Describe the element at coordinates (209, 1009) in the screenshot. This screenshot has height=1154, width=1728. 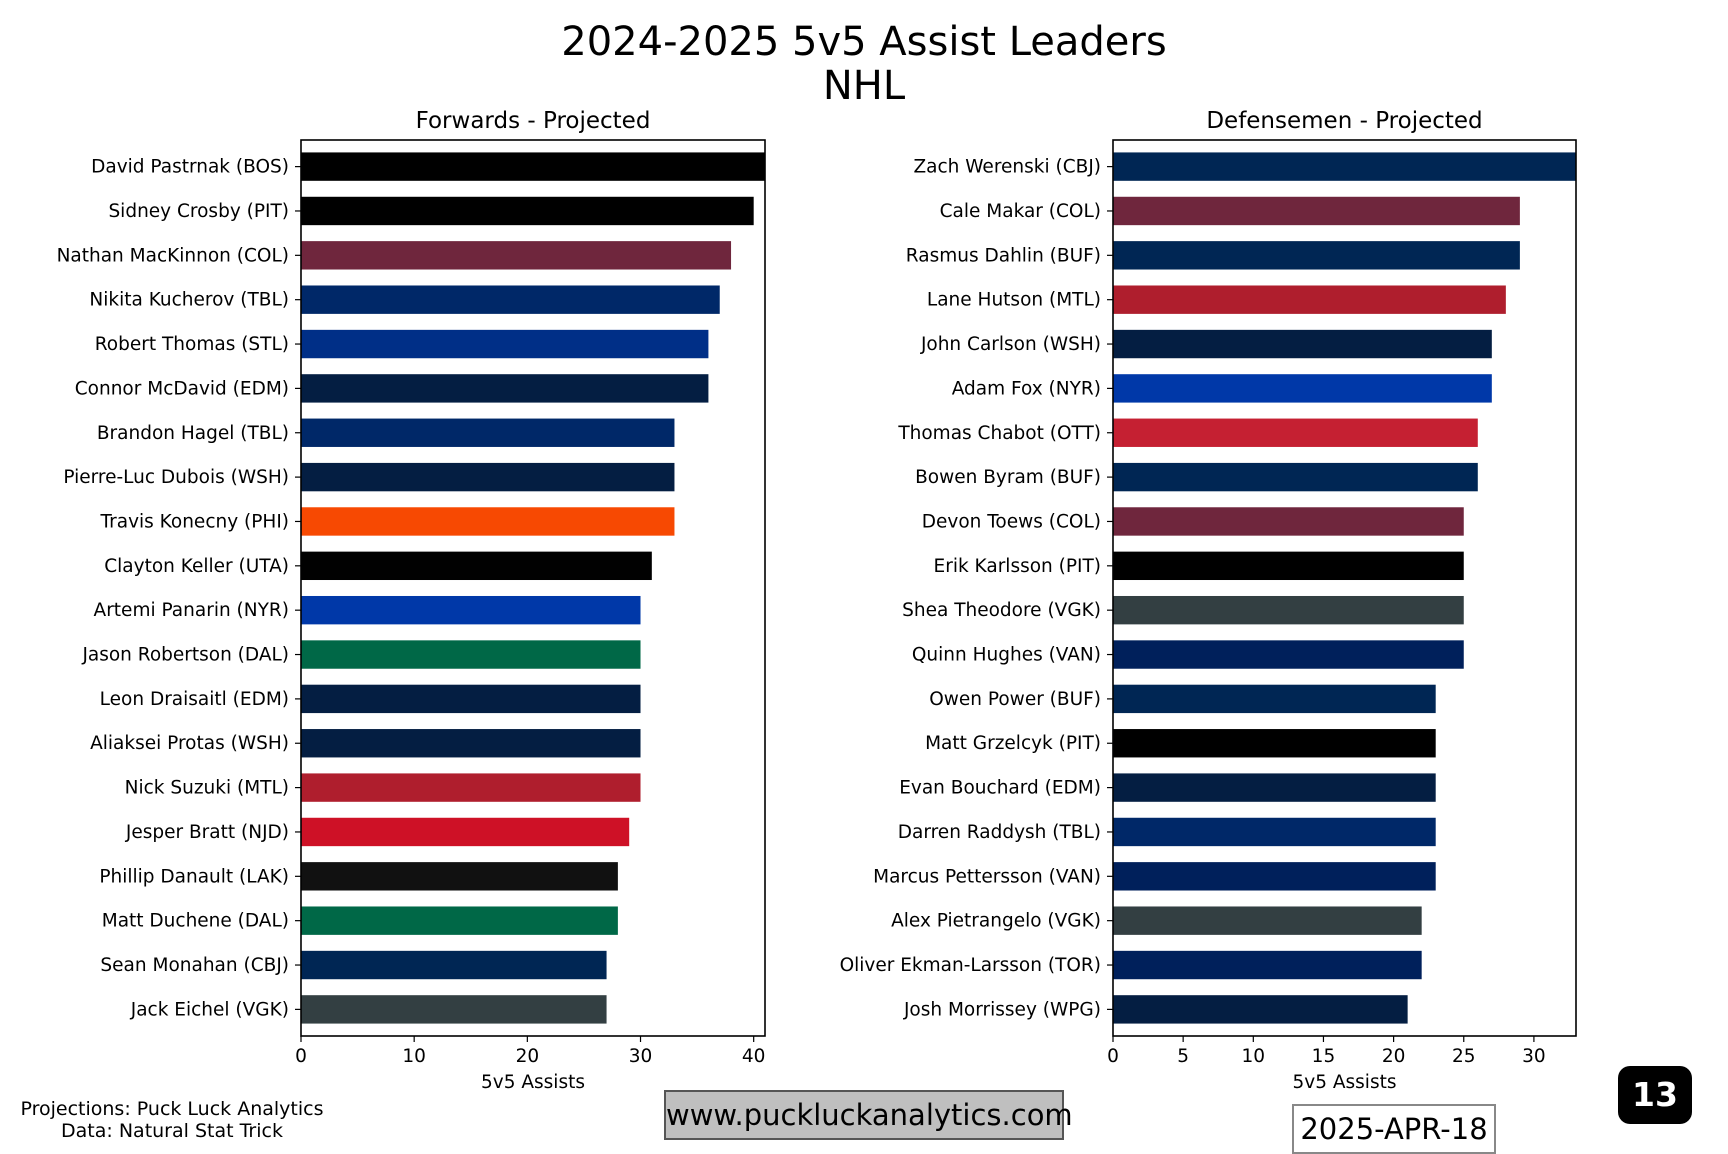
I see `forwards-category-label: Jack Eichel (VGK)` at that location.